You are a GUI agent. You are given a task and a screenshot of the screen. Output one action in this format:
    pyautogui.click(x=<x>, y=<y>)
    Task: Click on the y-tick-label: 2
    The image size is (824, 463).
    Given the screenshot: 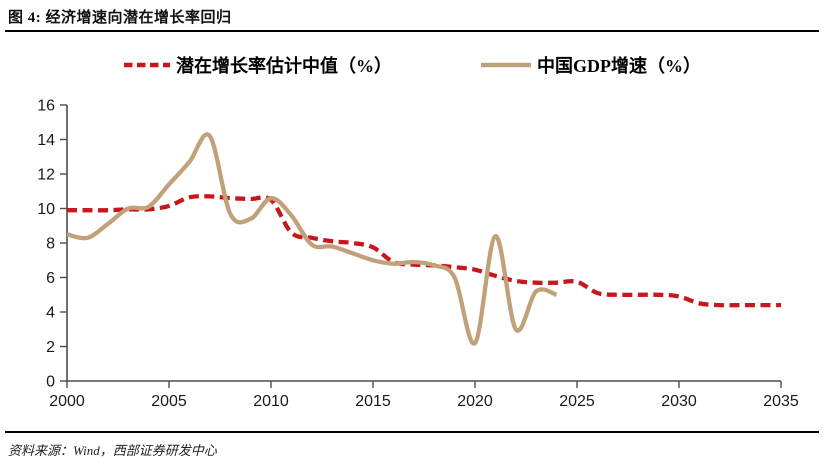 What is the action you would take?
    pyautogui.click(x=50, y=347)
    